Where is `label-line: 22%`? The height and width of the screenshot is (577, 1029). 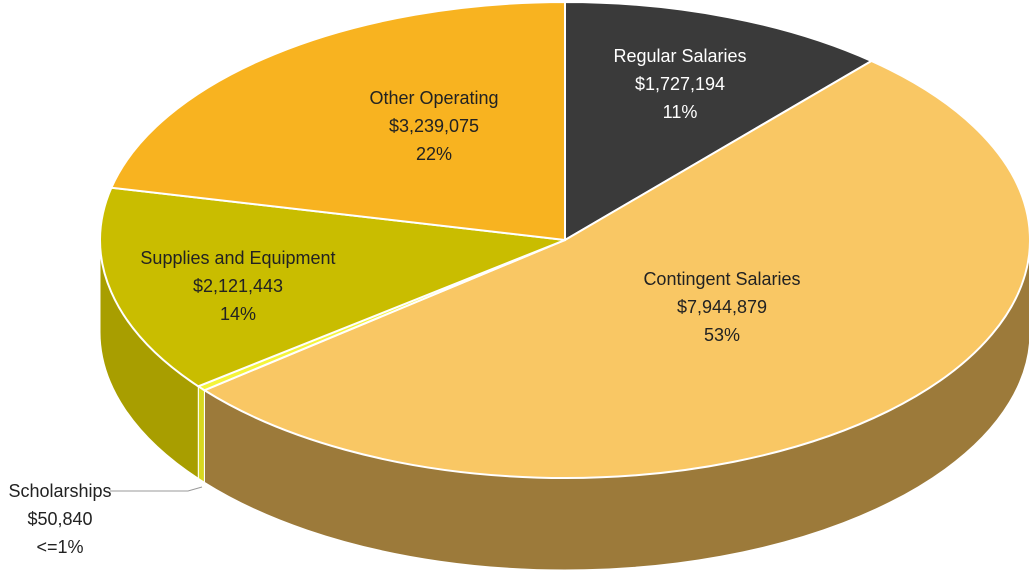
label-line: 22% is located at coordinates (434, 154).